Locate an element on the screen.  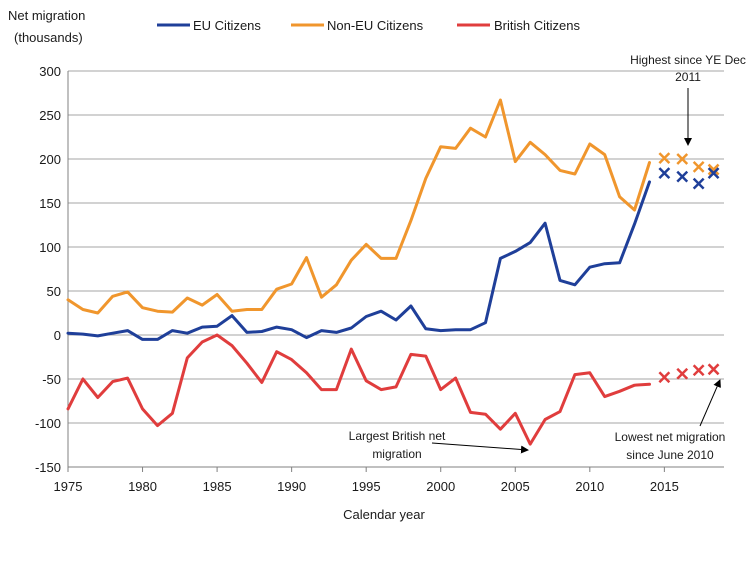
annotation-highest-line1: Highest since YE Dec is located at coordinates (688, 60).